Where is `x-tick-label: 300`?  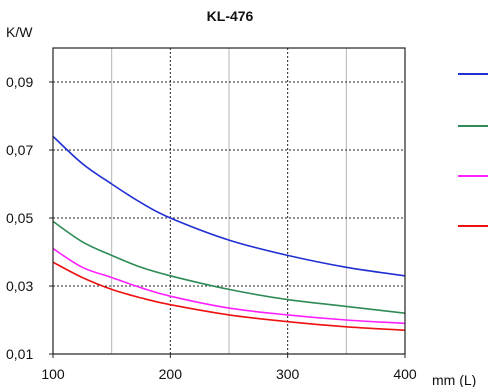 x-tick-label: 300 is located at coordinates (288, 374).